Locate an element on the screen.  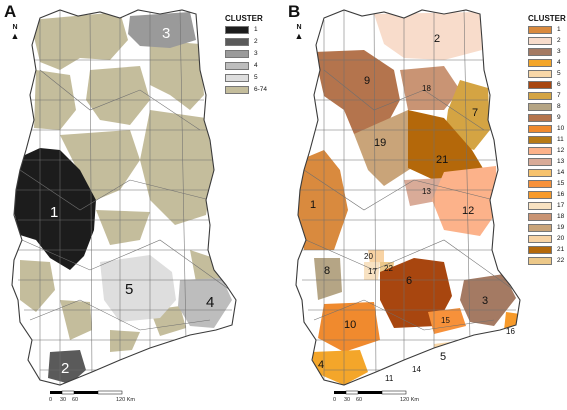
legend-label: 17 is located at coordinates (561, 205).